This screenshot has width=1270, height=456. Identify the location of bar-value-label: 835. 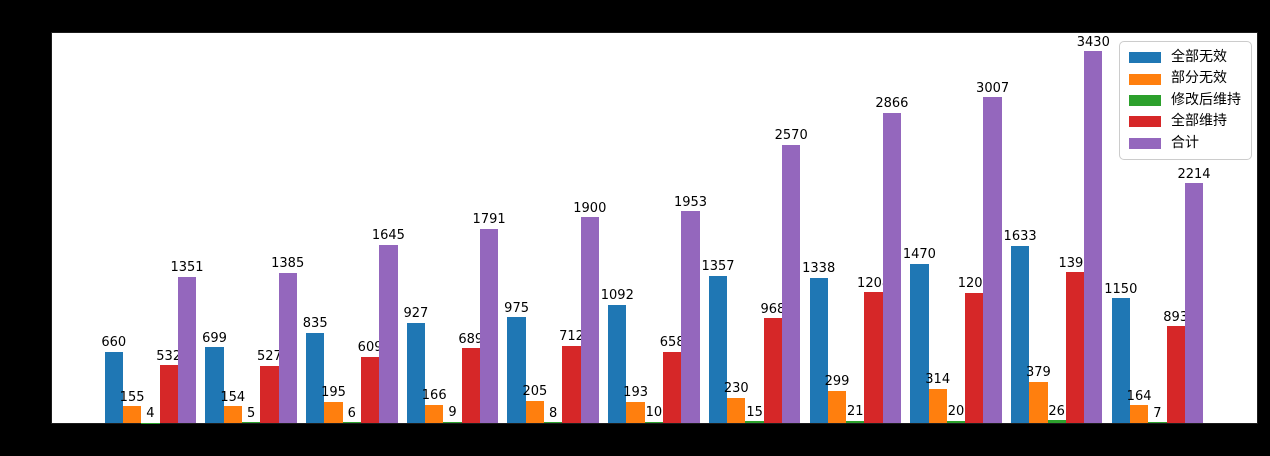
(315, 323).